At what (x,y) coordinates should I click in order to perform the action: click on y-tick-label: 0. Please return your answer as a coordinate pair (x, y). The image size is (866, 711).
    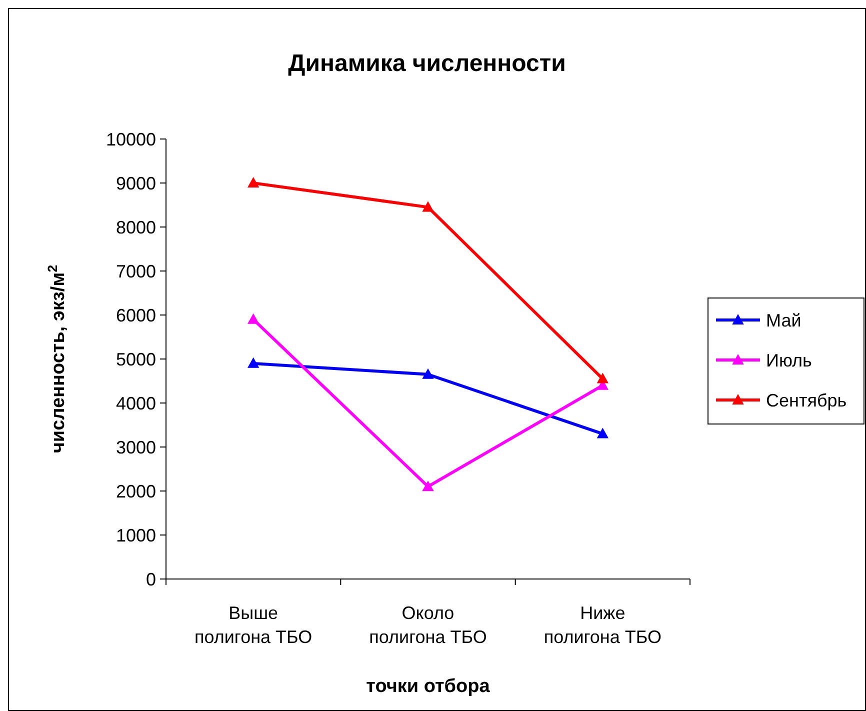
    Looking at the image, I should click on (151, 579).